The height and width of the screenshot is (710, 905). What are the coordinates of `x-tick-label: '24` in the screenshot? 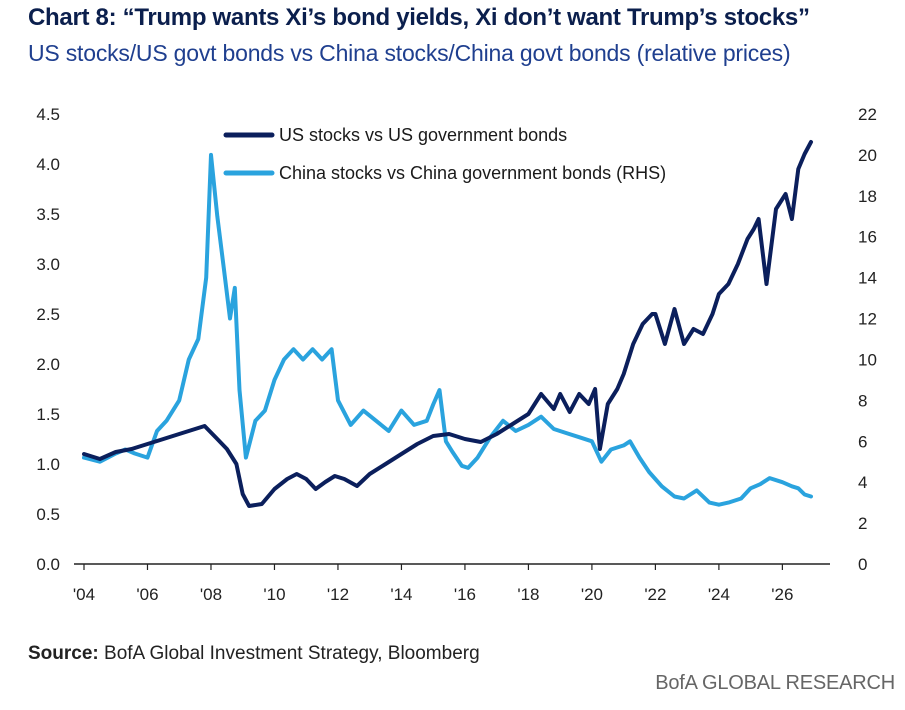 It's located at (719, 594).